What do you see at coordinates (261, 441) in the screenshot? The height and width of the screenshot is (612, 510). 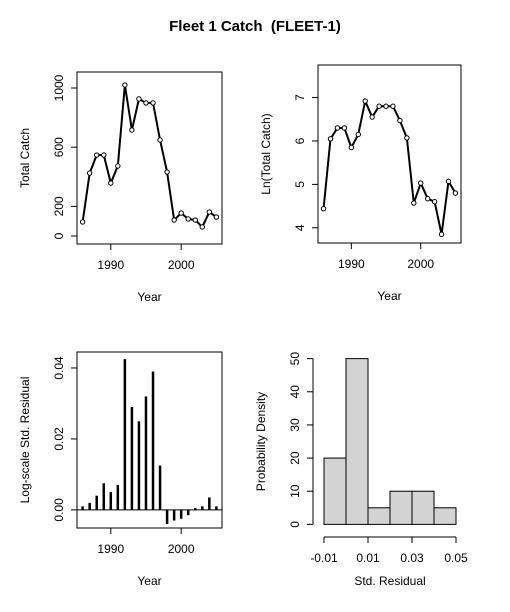 I see `y-axis-title: Probability Density` at bounding box center [261, 441].